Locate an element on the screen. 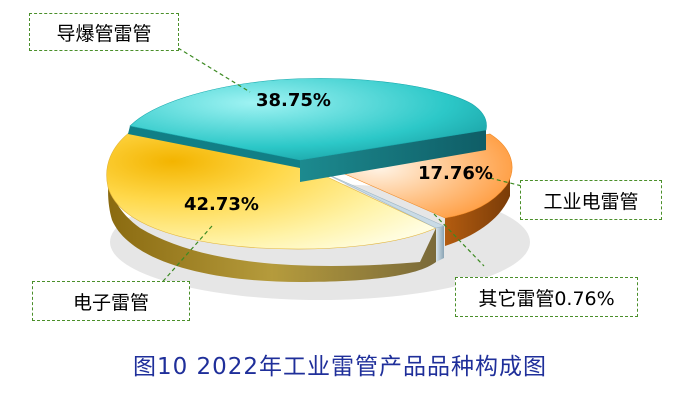  legend-label-industrial: 工业电雷管 is located at coordinates (591, 200).